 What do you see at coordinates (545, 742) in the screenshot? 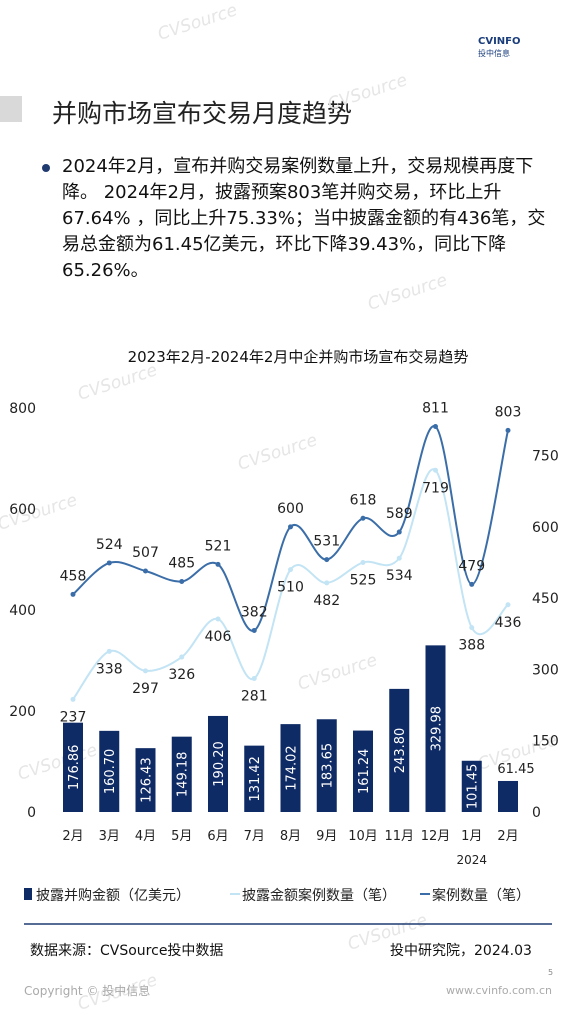
I see `y2-tick-label: 150` at bounding box center [545, 742].